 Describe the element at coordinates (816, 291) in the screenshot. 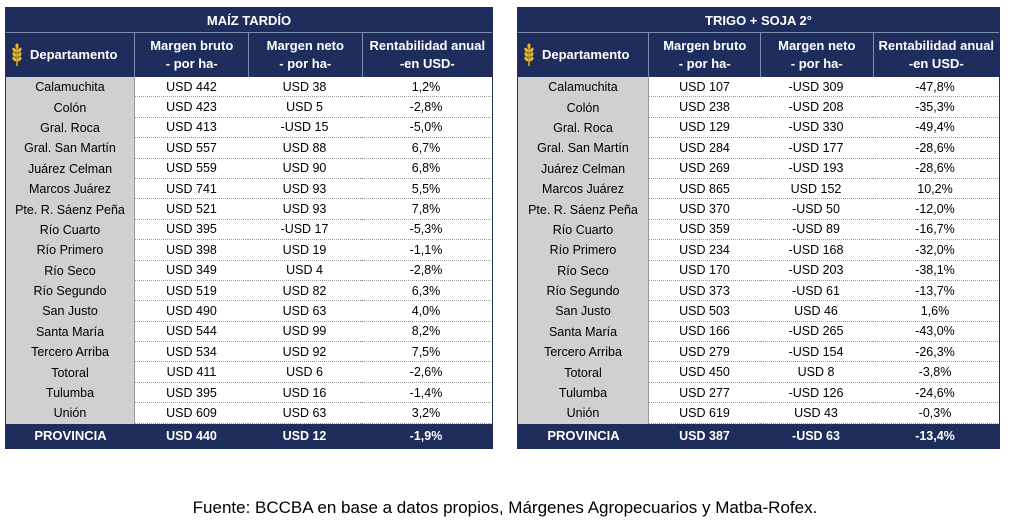

I see `margen-neto-cell: -USD 61` at that location.